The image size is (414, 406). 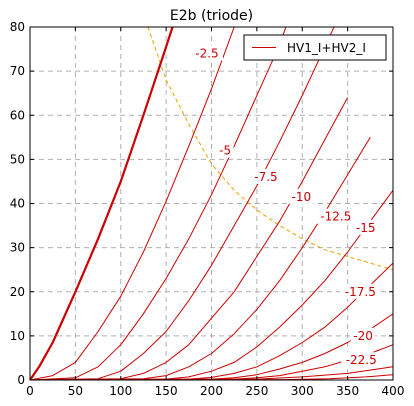 I want to click on curve-label: -22.5, so click(x=361, y=360).